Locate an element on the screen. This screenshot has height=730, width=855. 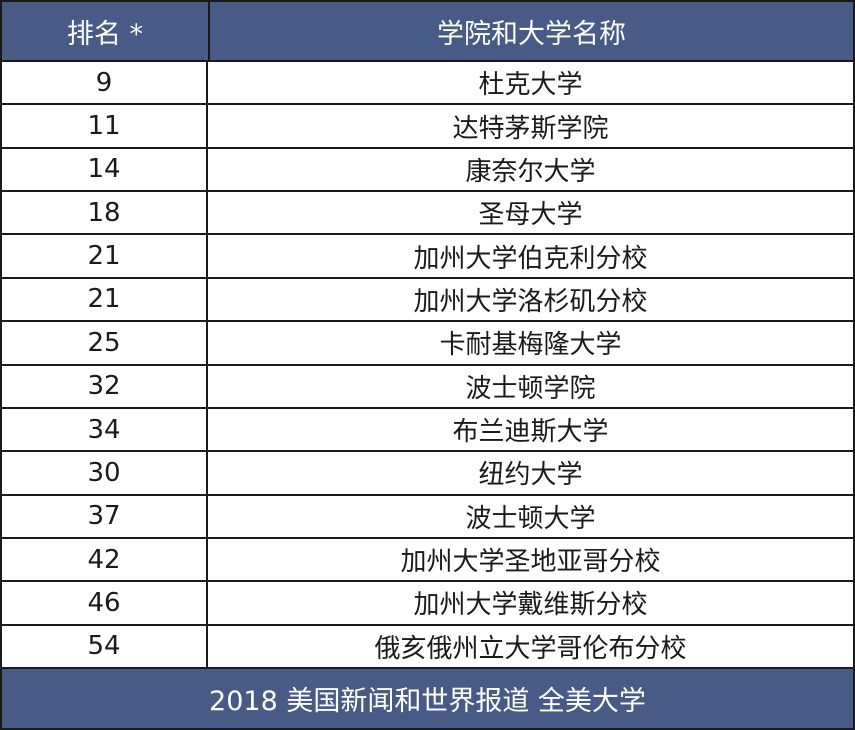
school-name-cell: 达特茅斯学院 is located at coordinates (530, 128).